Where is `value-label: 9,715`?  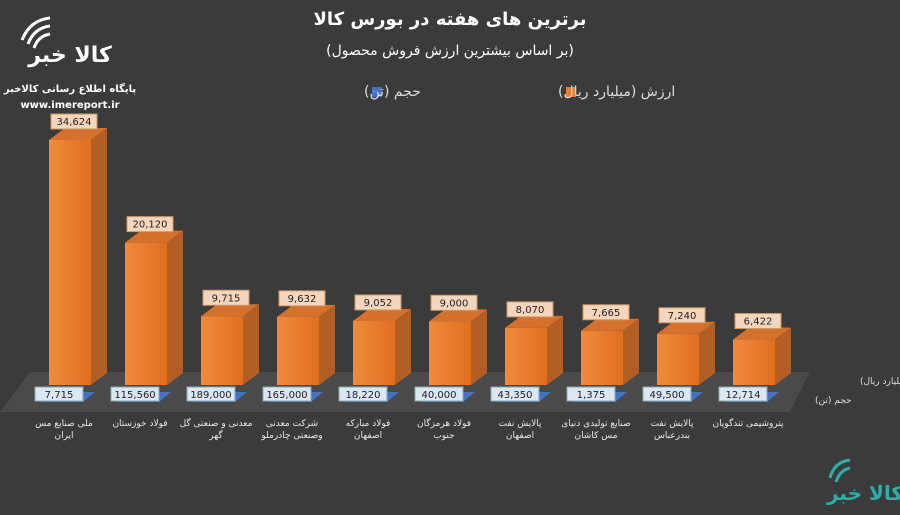 value-label: 9,715 is located at coordinates (226, 298).